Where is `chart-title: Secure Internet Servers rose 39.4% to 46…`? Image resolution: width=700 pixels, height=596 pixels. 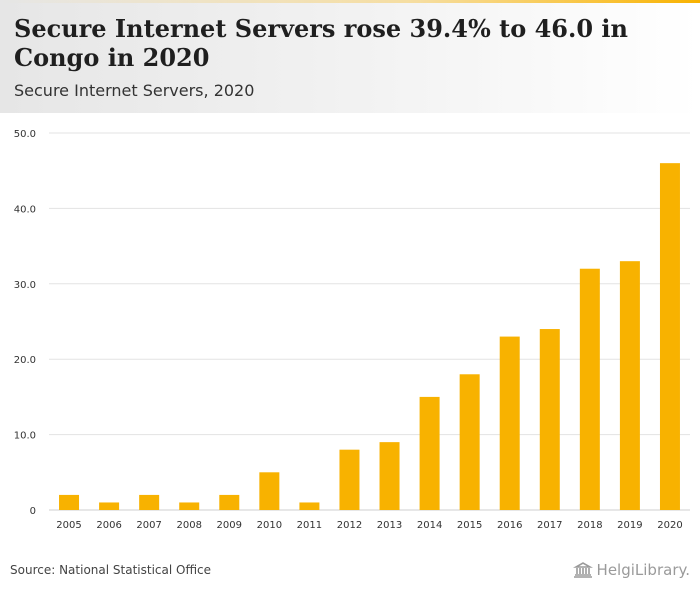 chart-title: Secure Internet Servers rose 39.4% to 46… is located at coordinates (321, 43).